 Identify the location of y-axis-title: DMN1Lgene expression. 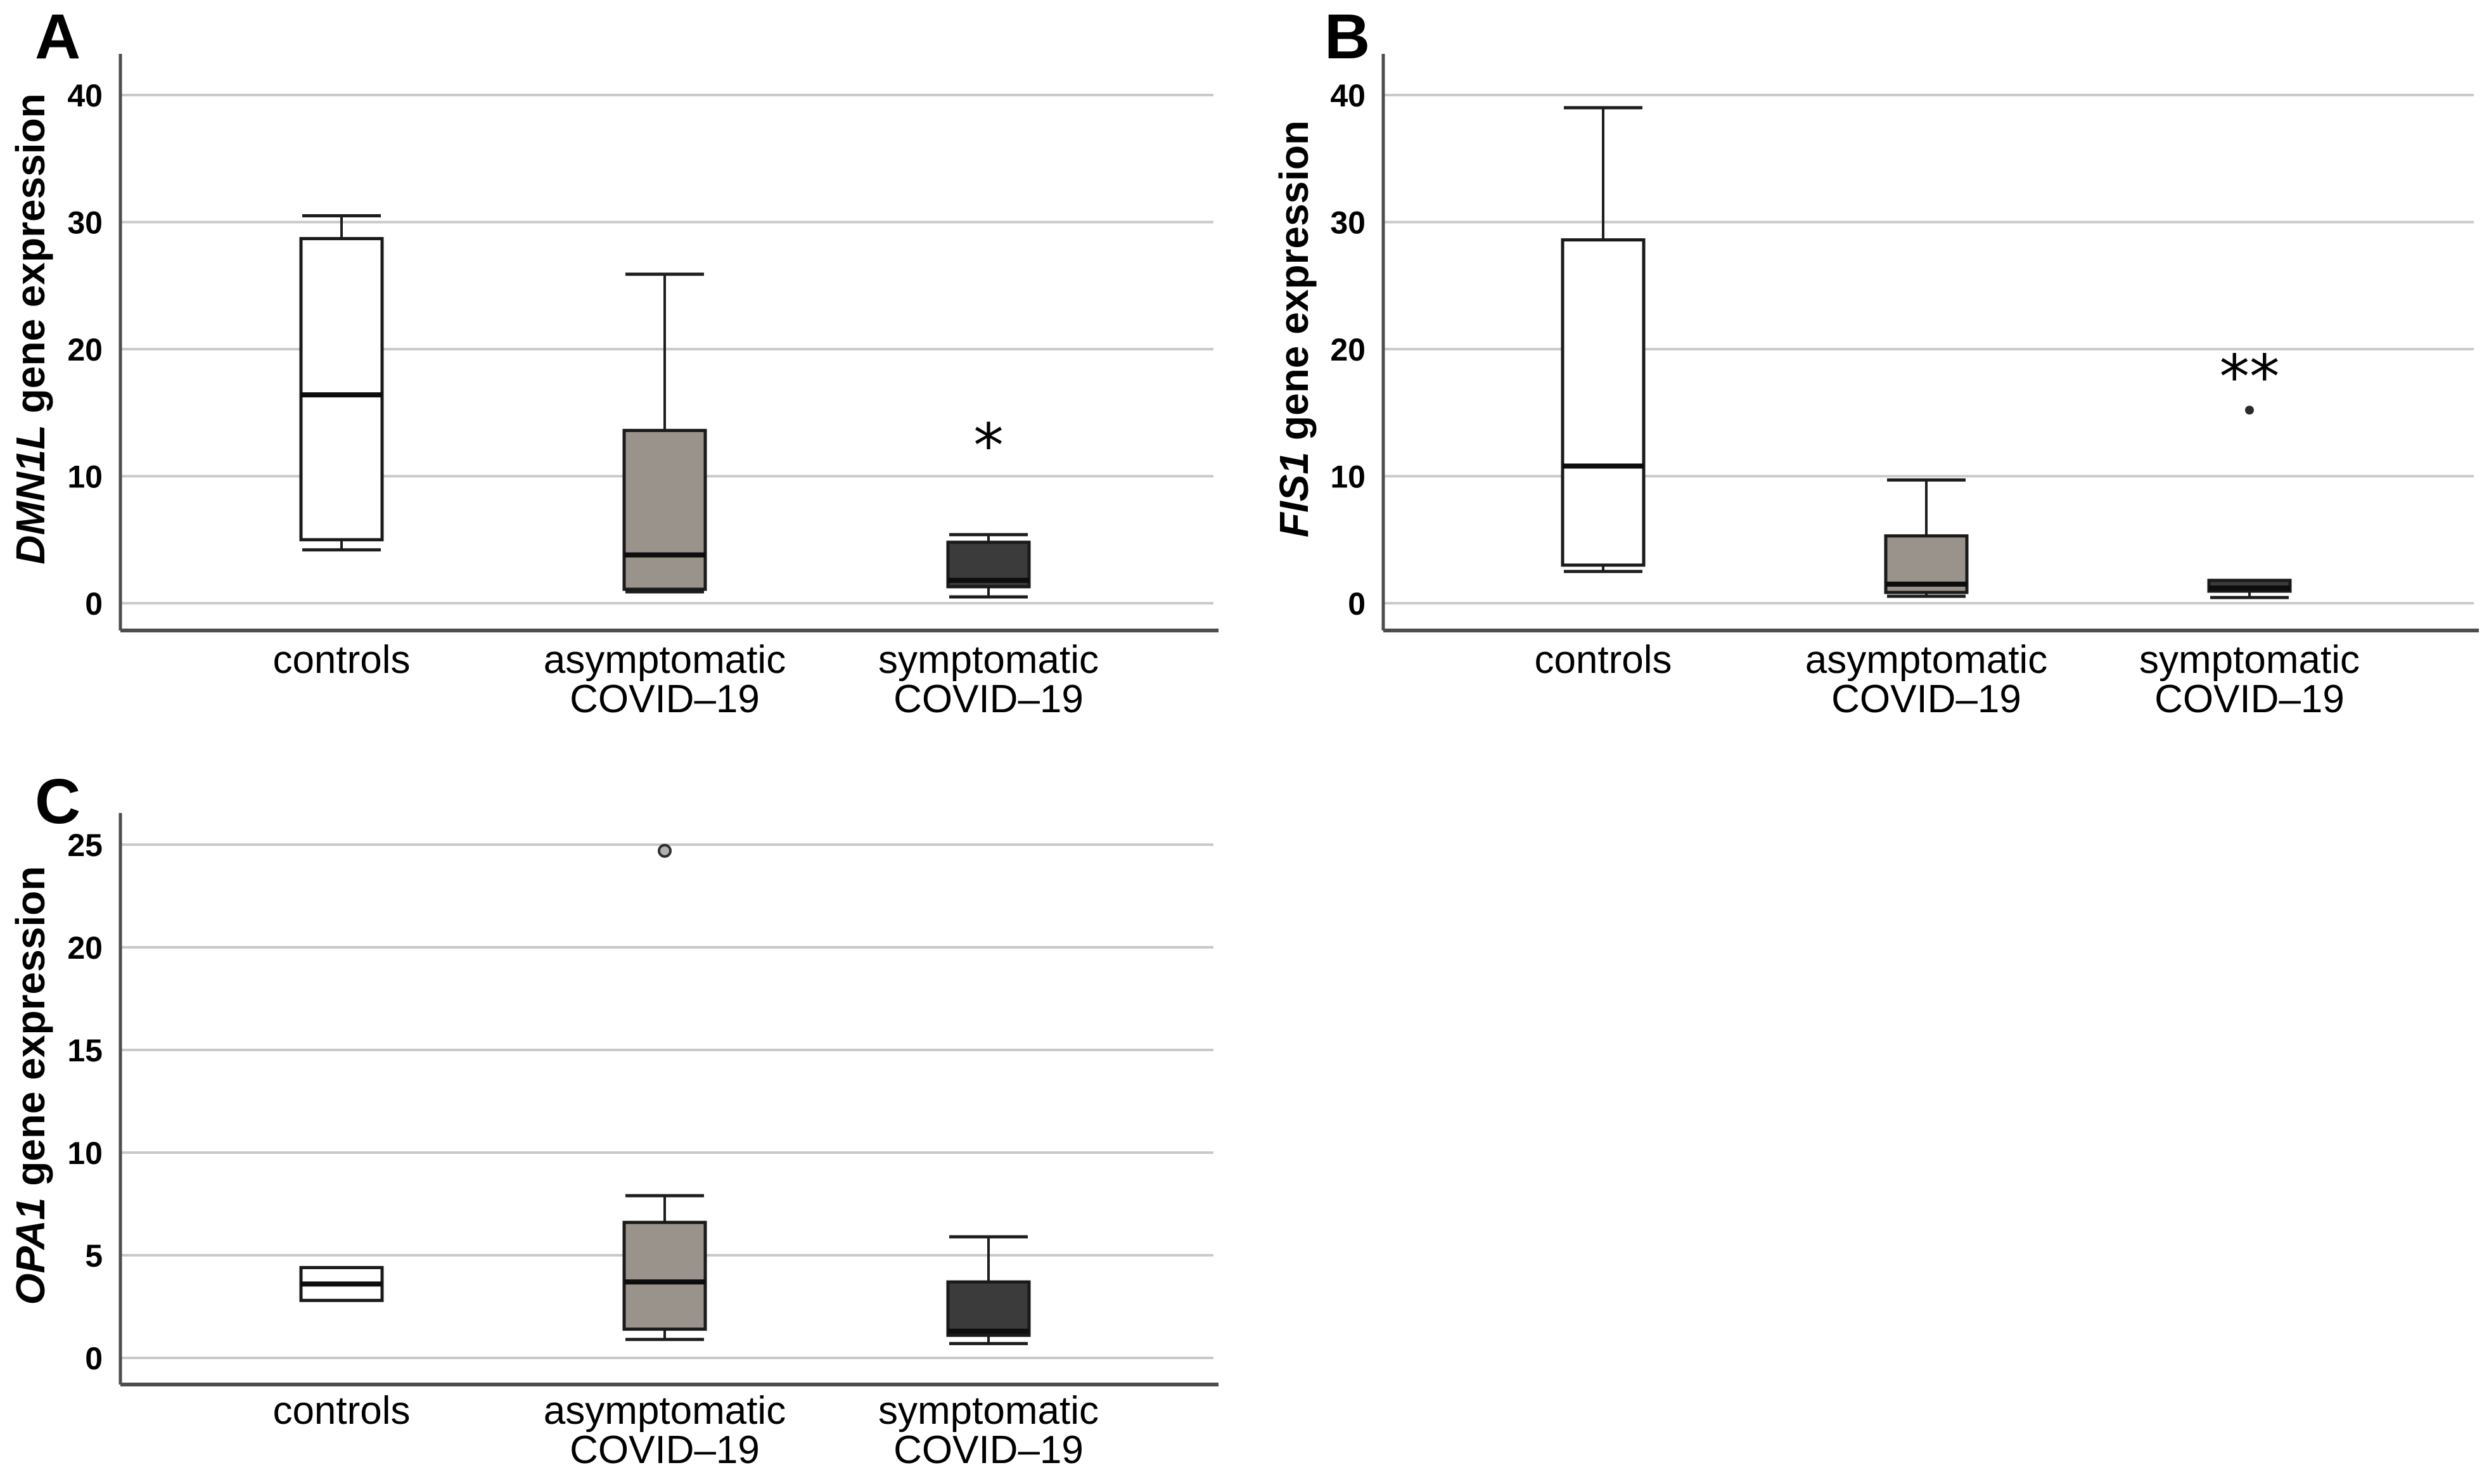
(30, 329).